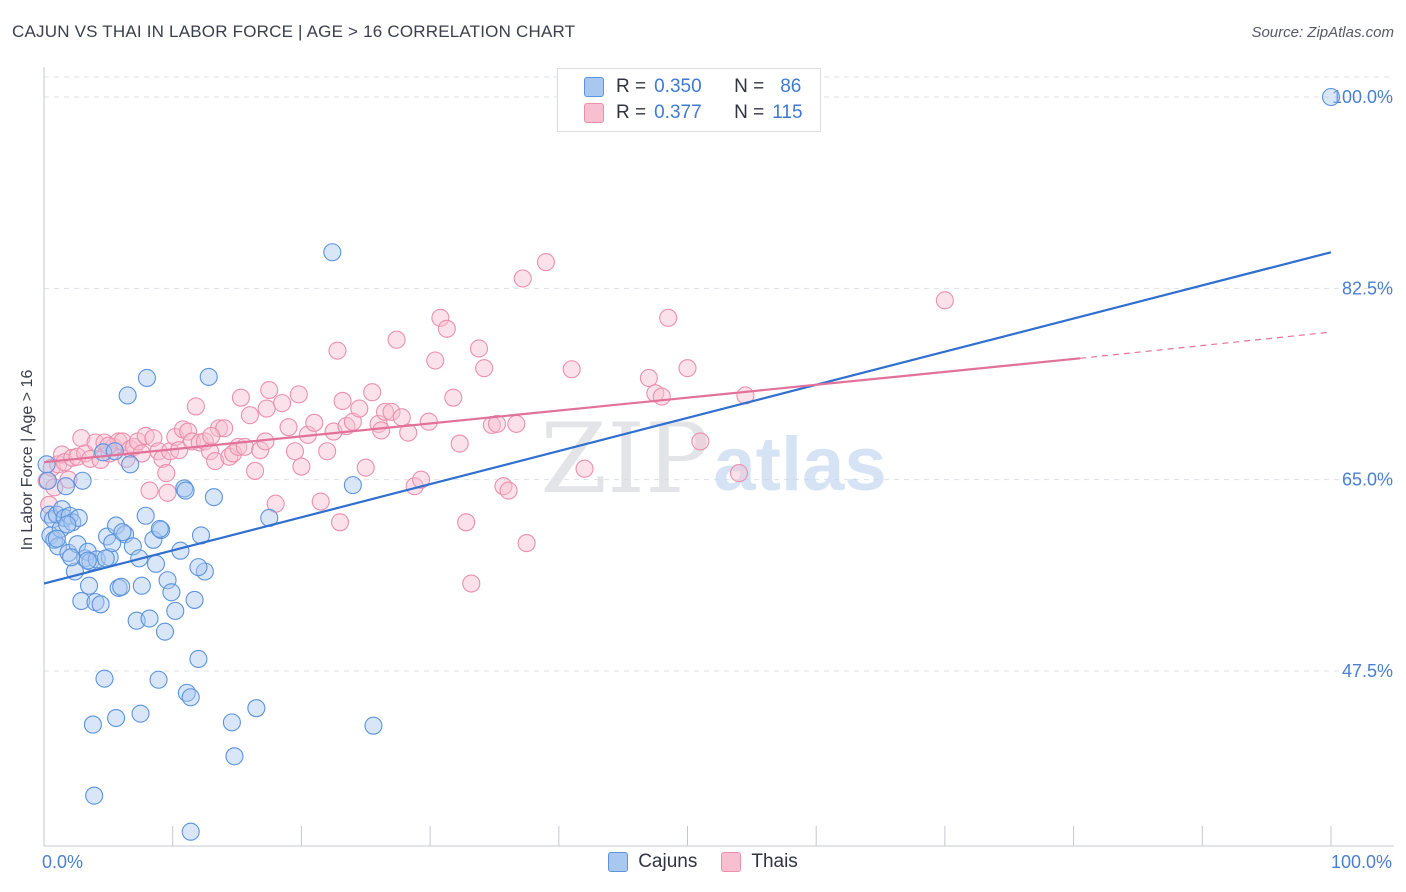 The width and height of the screenshot is (1406, 892). I want to click on watermark-atlas: atlas, so click(799, 464).